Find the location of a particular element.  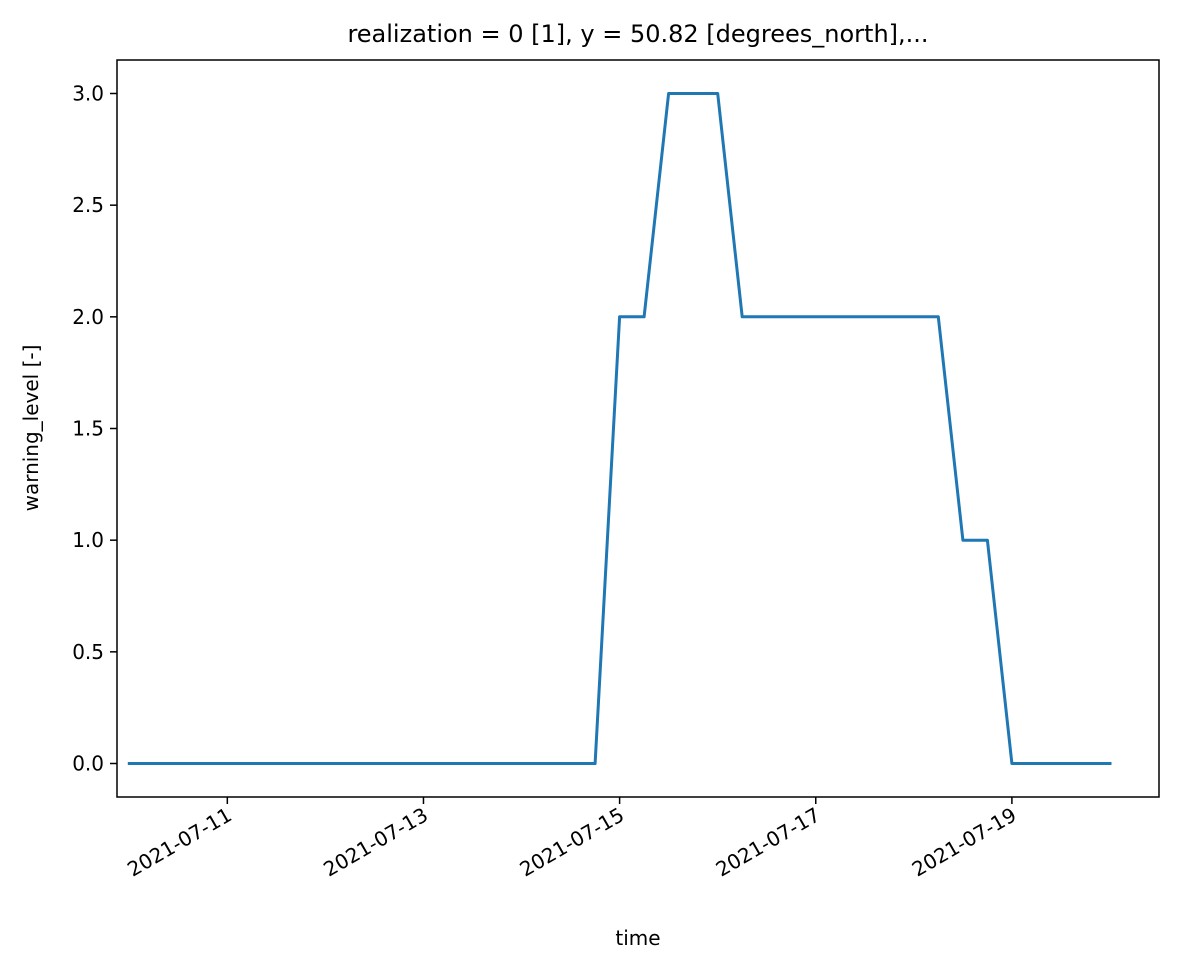

y-tick-label: 1.0 is located at coordinates (88, 540).